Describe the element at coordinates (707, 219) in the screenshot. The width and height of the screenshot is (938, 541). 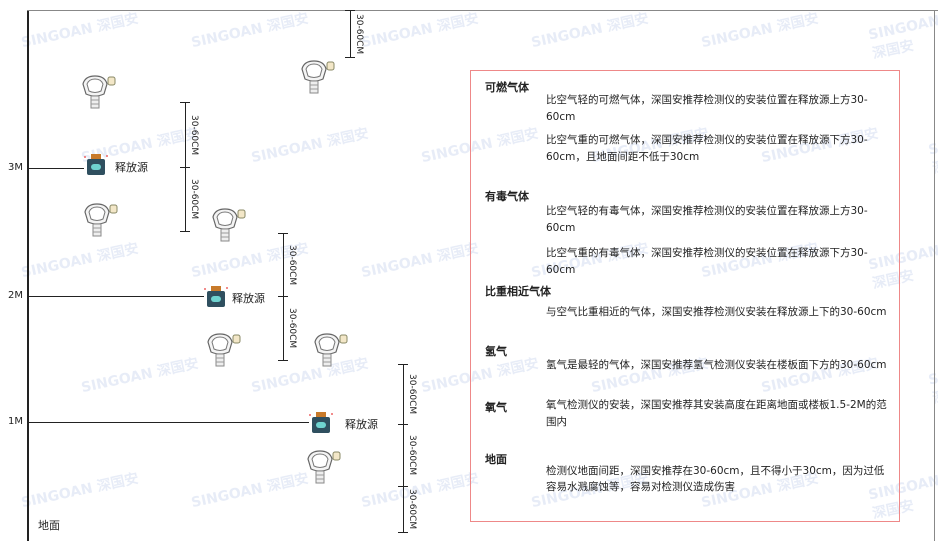
I see `toxic-lighter-text: 比空气轻的有毒气体，深国安推荐检测仪的安装位置在释放源上方30-60cm` at that location.